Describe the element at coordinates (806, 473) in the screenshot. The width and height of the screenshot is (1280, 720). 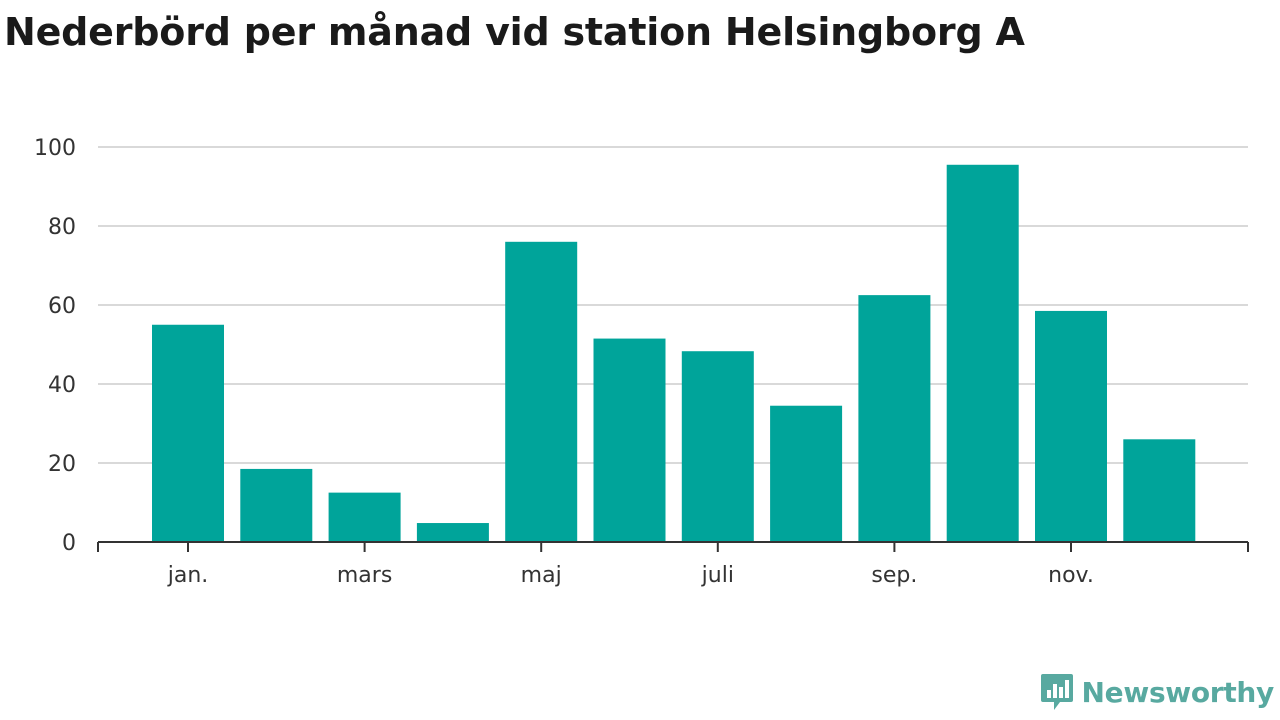
I see `bar-aug` at that location.